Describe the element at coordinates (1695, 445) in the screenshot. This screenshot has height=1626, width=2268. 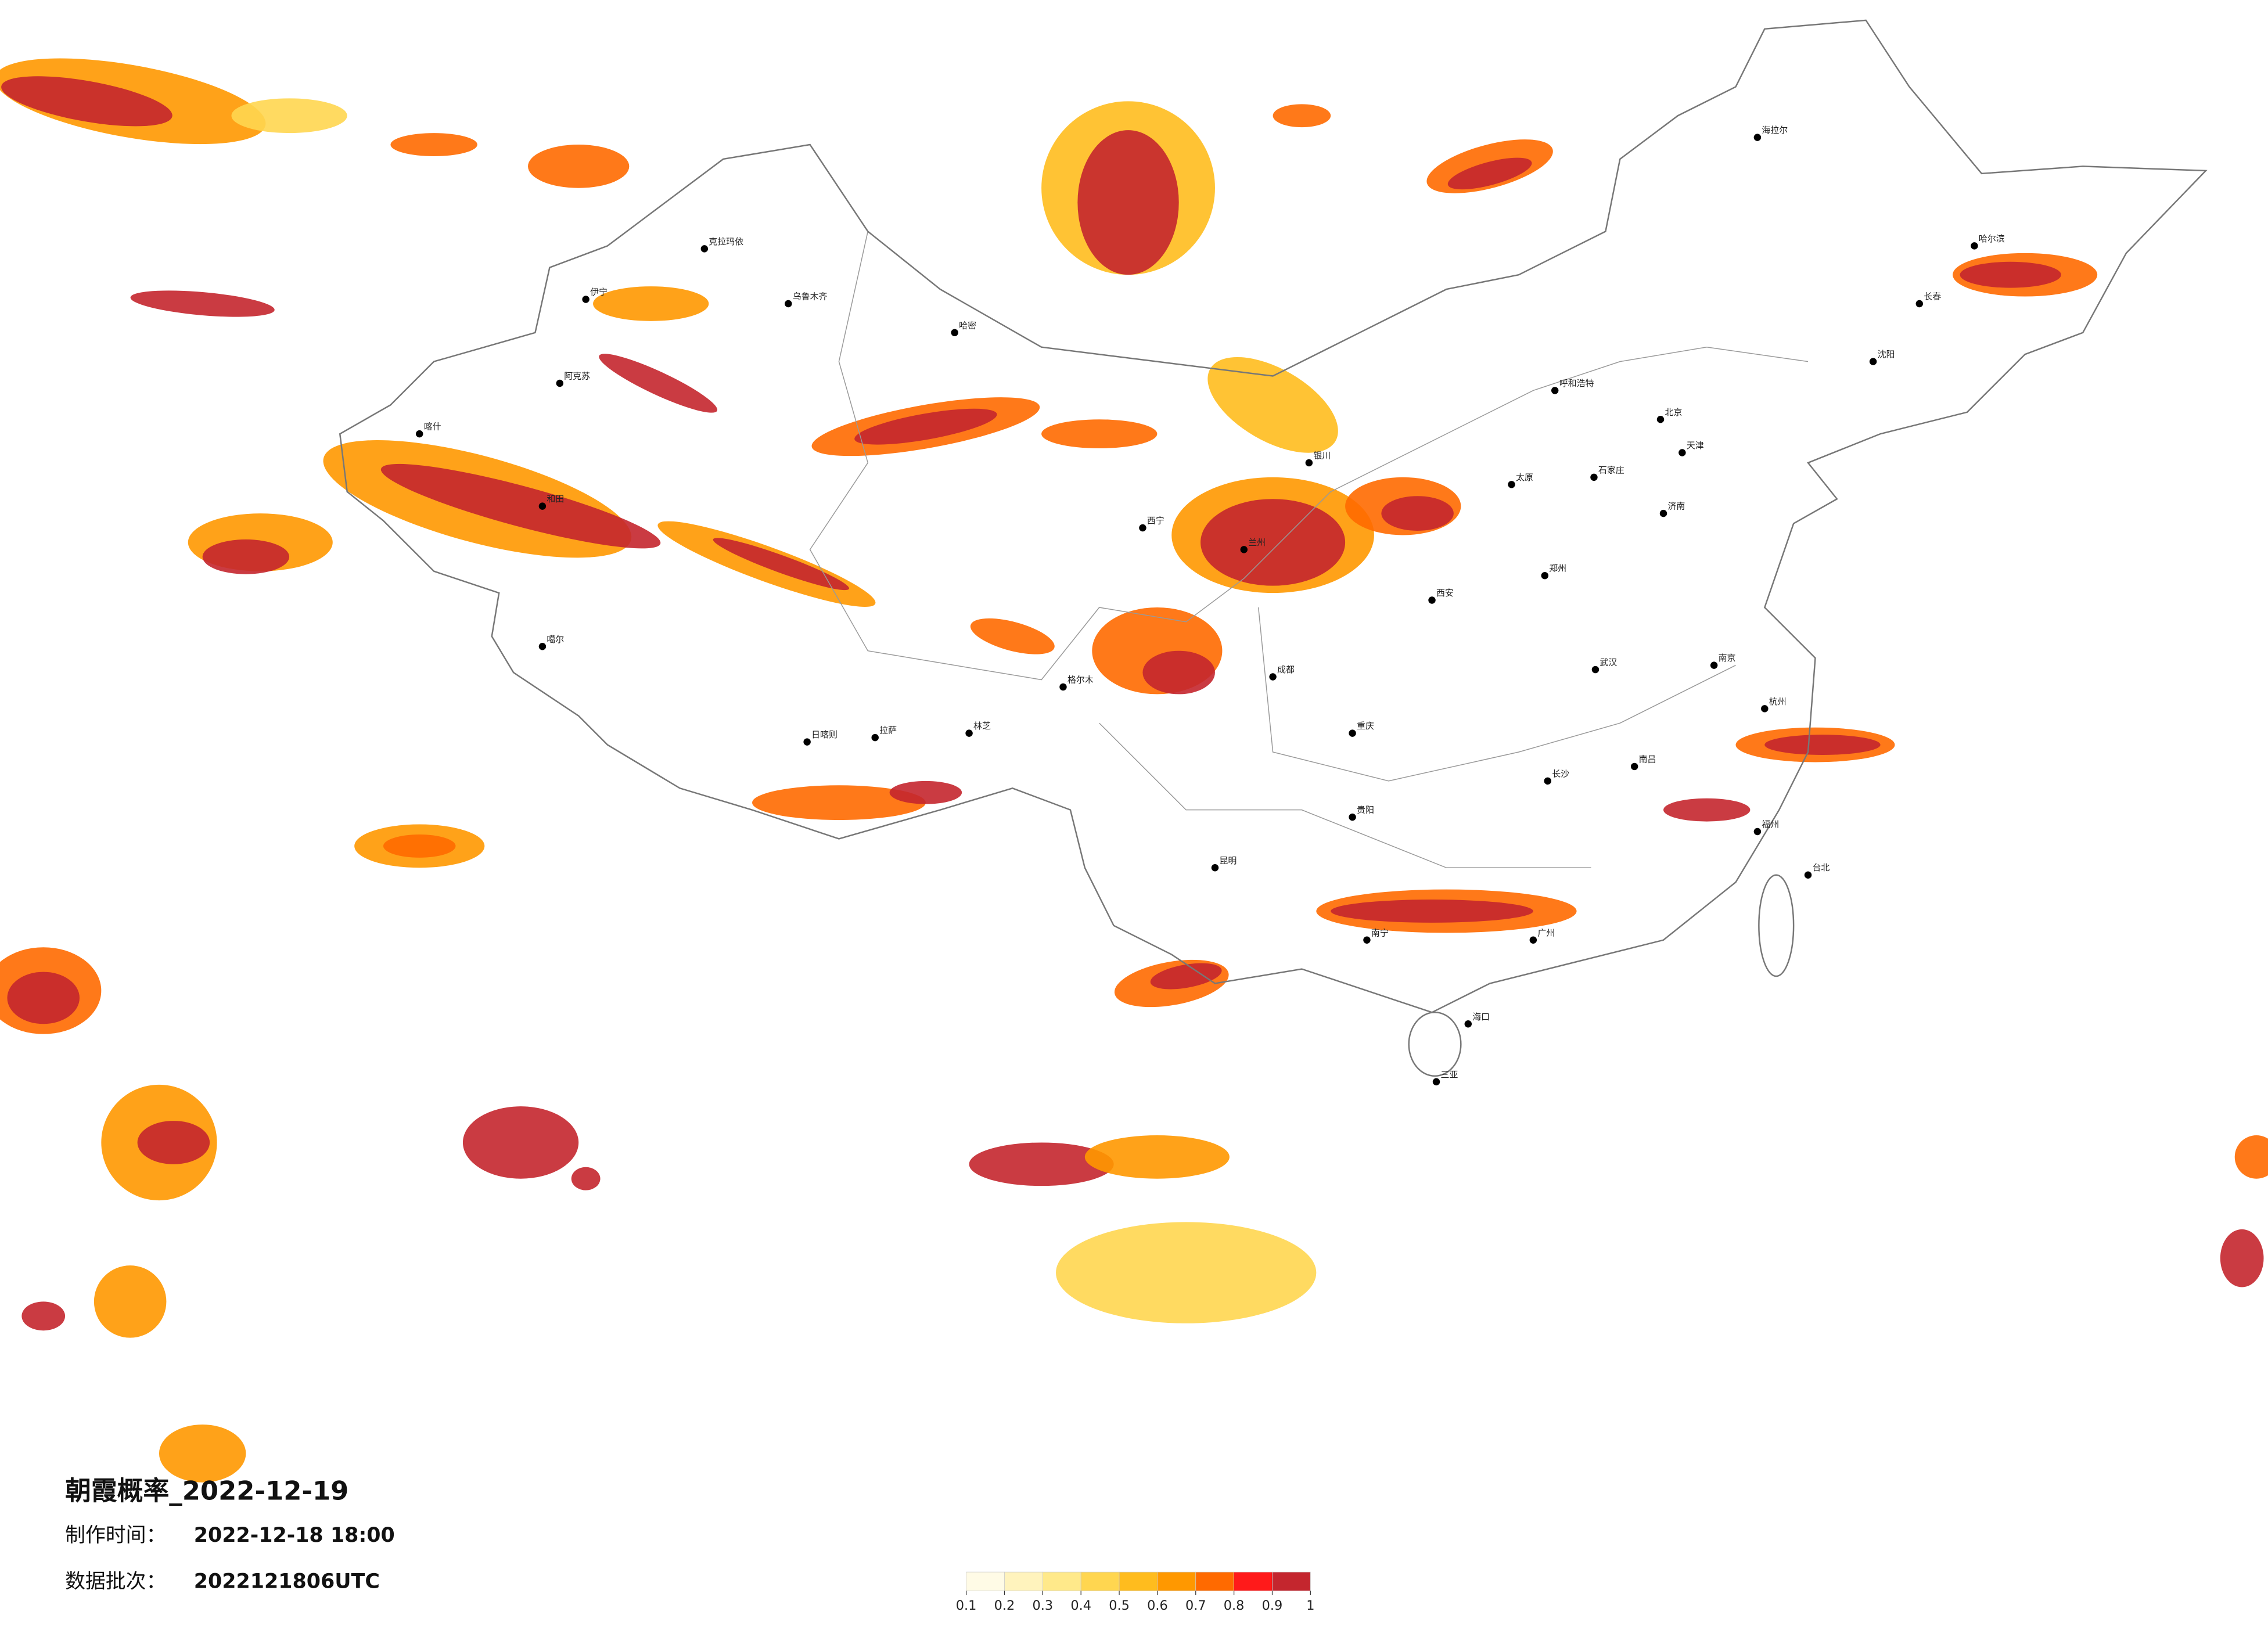
I see `city-label: 天津` at that location.